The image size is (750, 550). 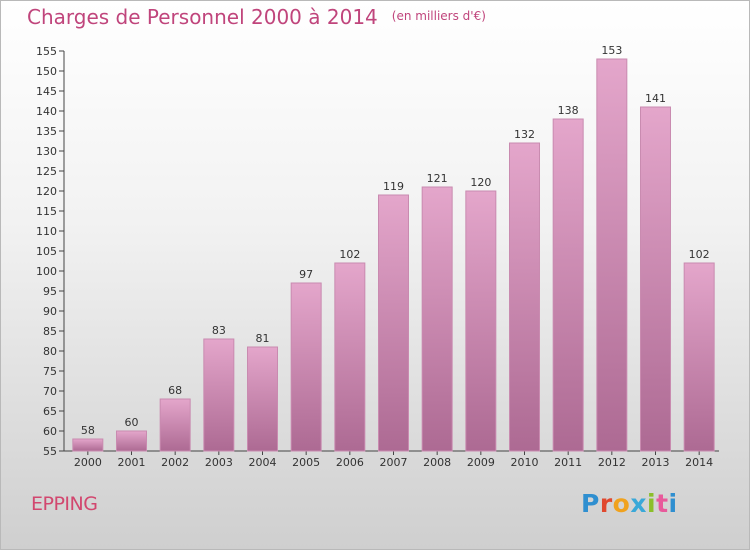 What do you see at coordinates (611, 50) in the screenshot?
I see `data-label-2012: 153` at bounding box center [611, 50].